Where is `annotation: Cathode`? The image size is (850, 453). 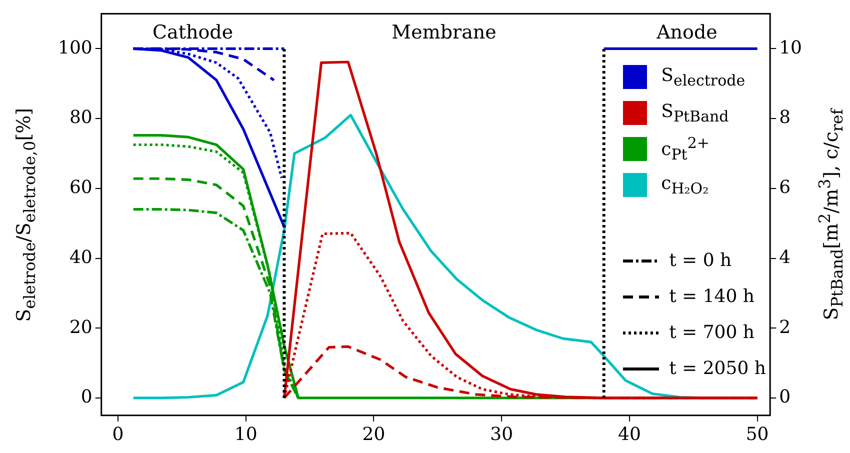
annotation: Cathode is located at coordinates (193, 33).